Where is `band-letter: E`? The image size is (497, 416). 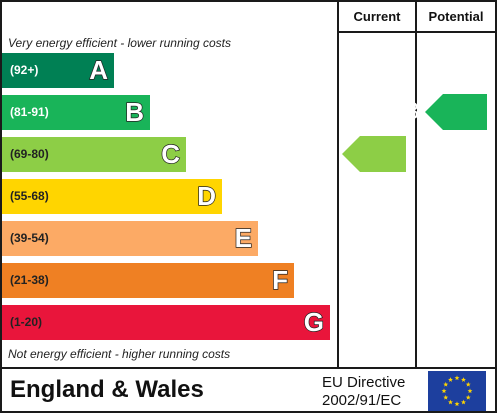 band-letter: E is located at coordinates (243, 237).